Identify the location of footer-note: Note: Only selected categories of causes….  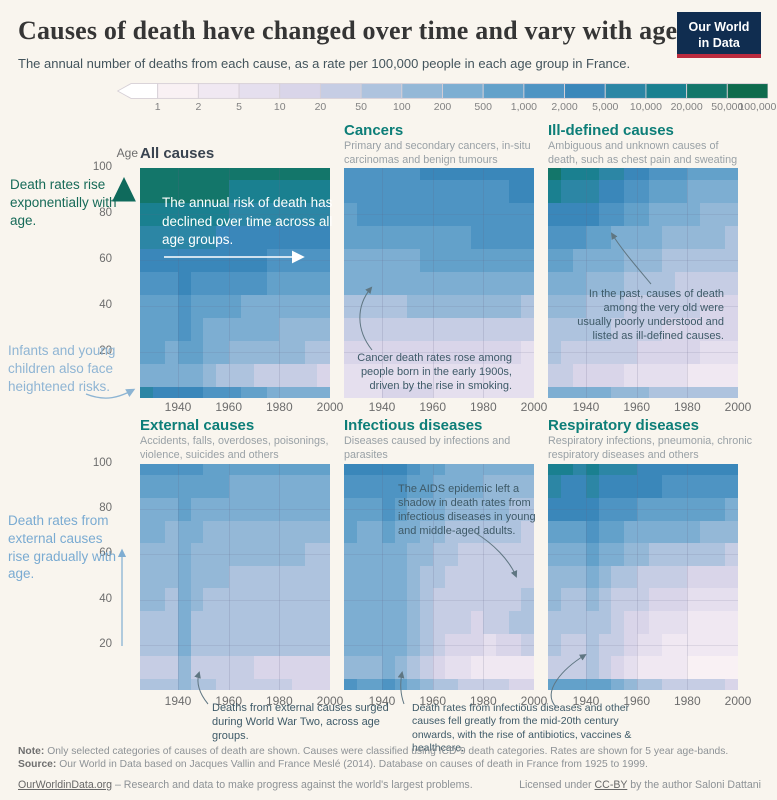
(390, 751).